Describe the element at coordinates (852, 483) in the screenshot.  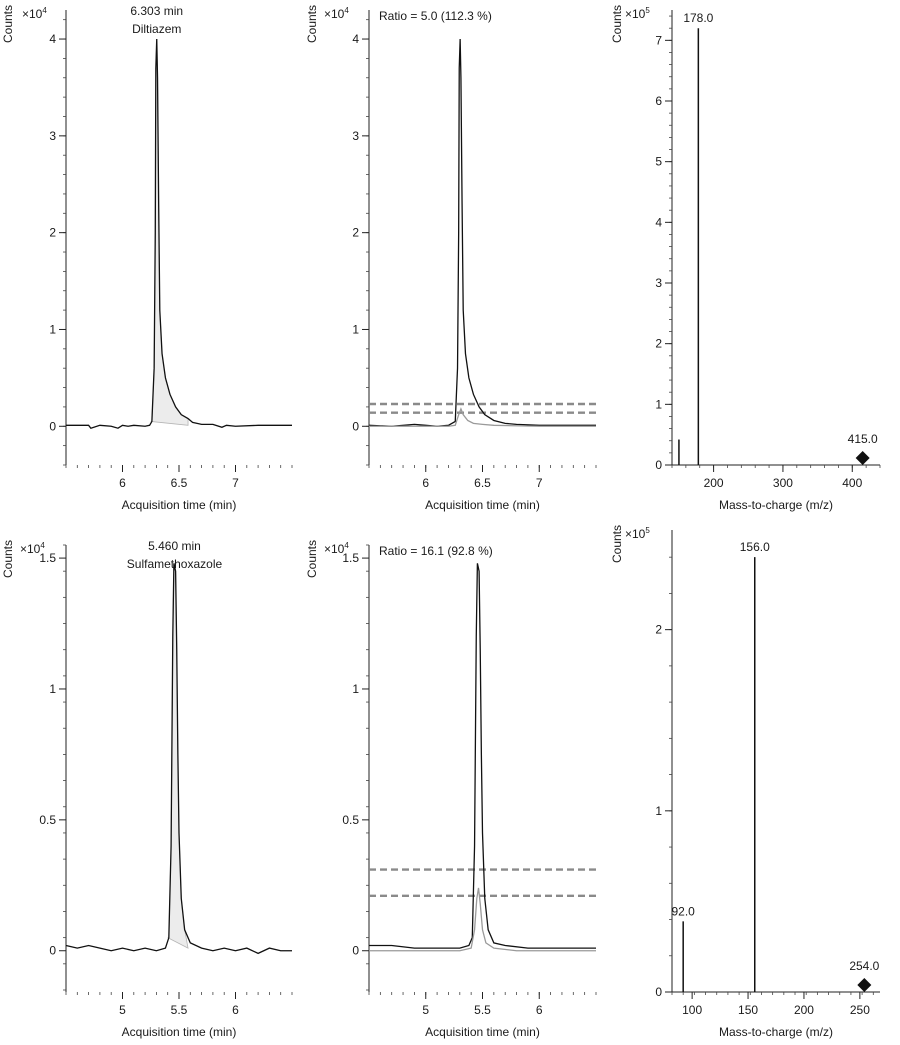
I see `x-tick-label: 400` at that location.